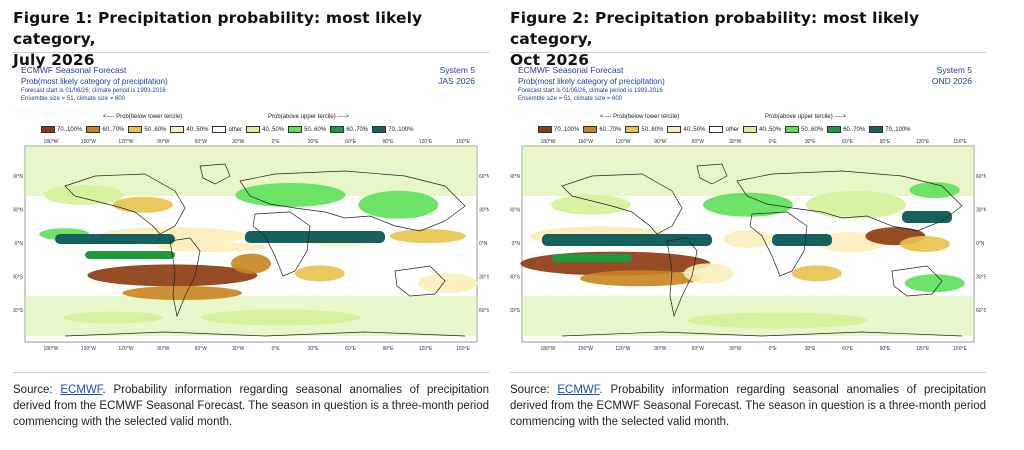  Describe the element at coordinates (534, 390) in the screenshot. I see `caption-prefix: Source:` at that location.